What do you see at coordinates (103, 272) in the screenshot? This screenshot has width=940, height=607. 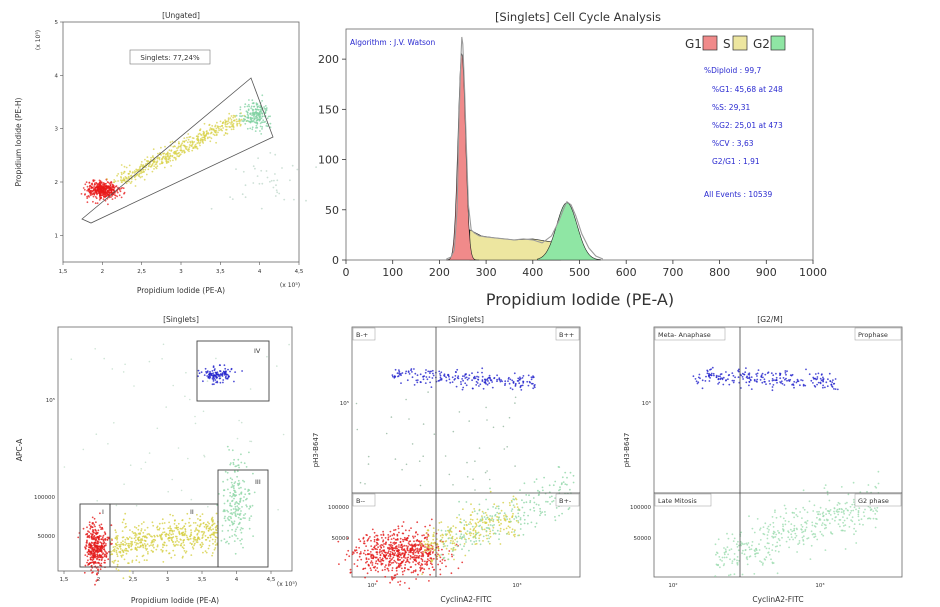 I see `ungated-xtick-label: 2` at bounding box center [103, 272].